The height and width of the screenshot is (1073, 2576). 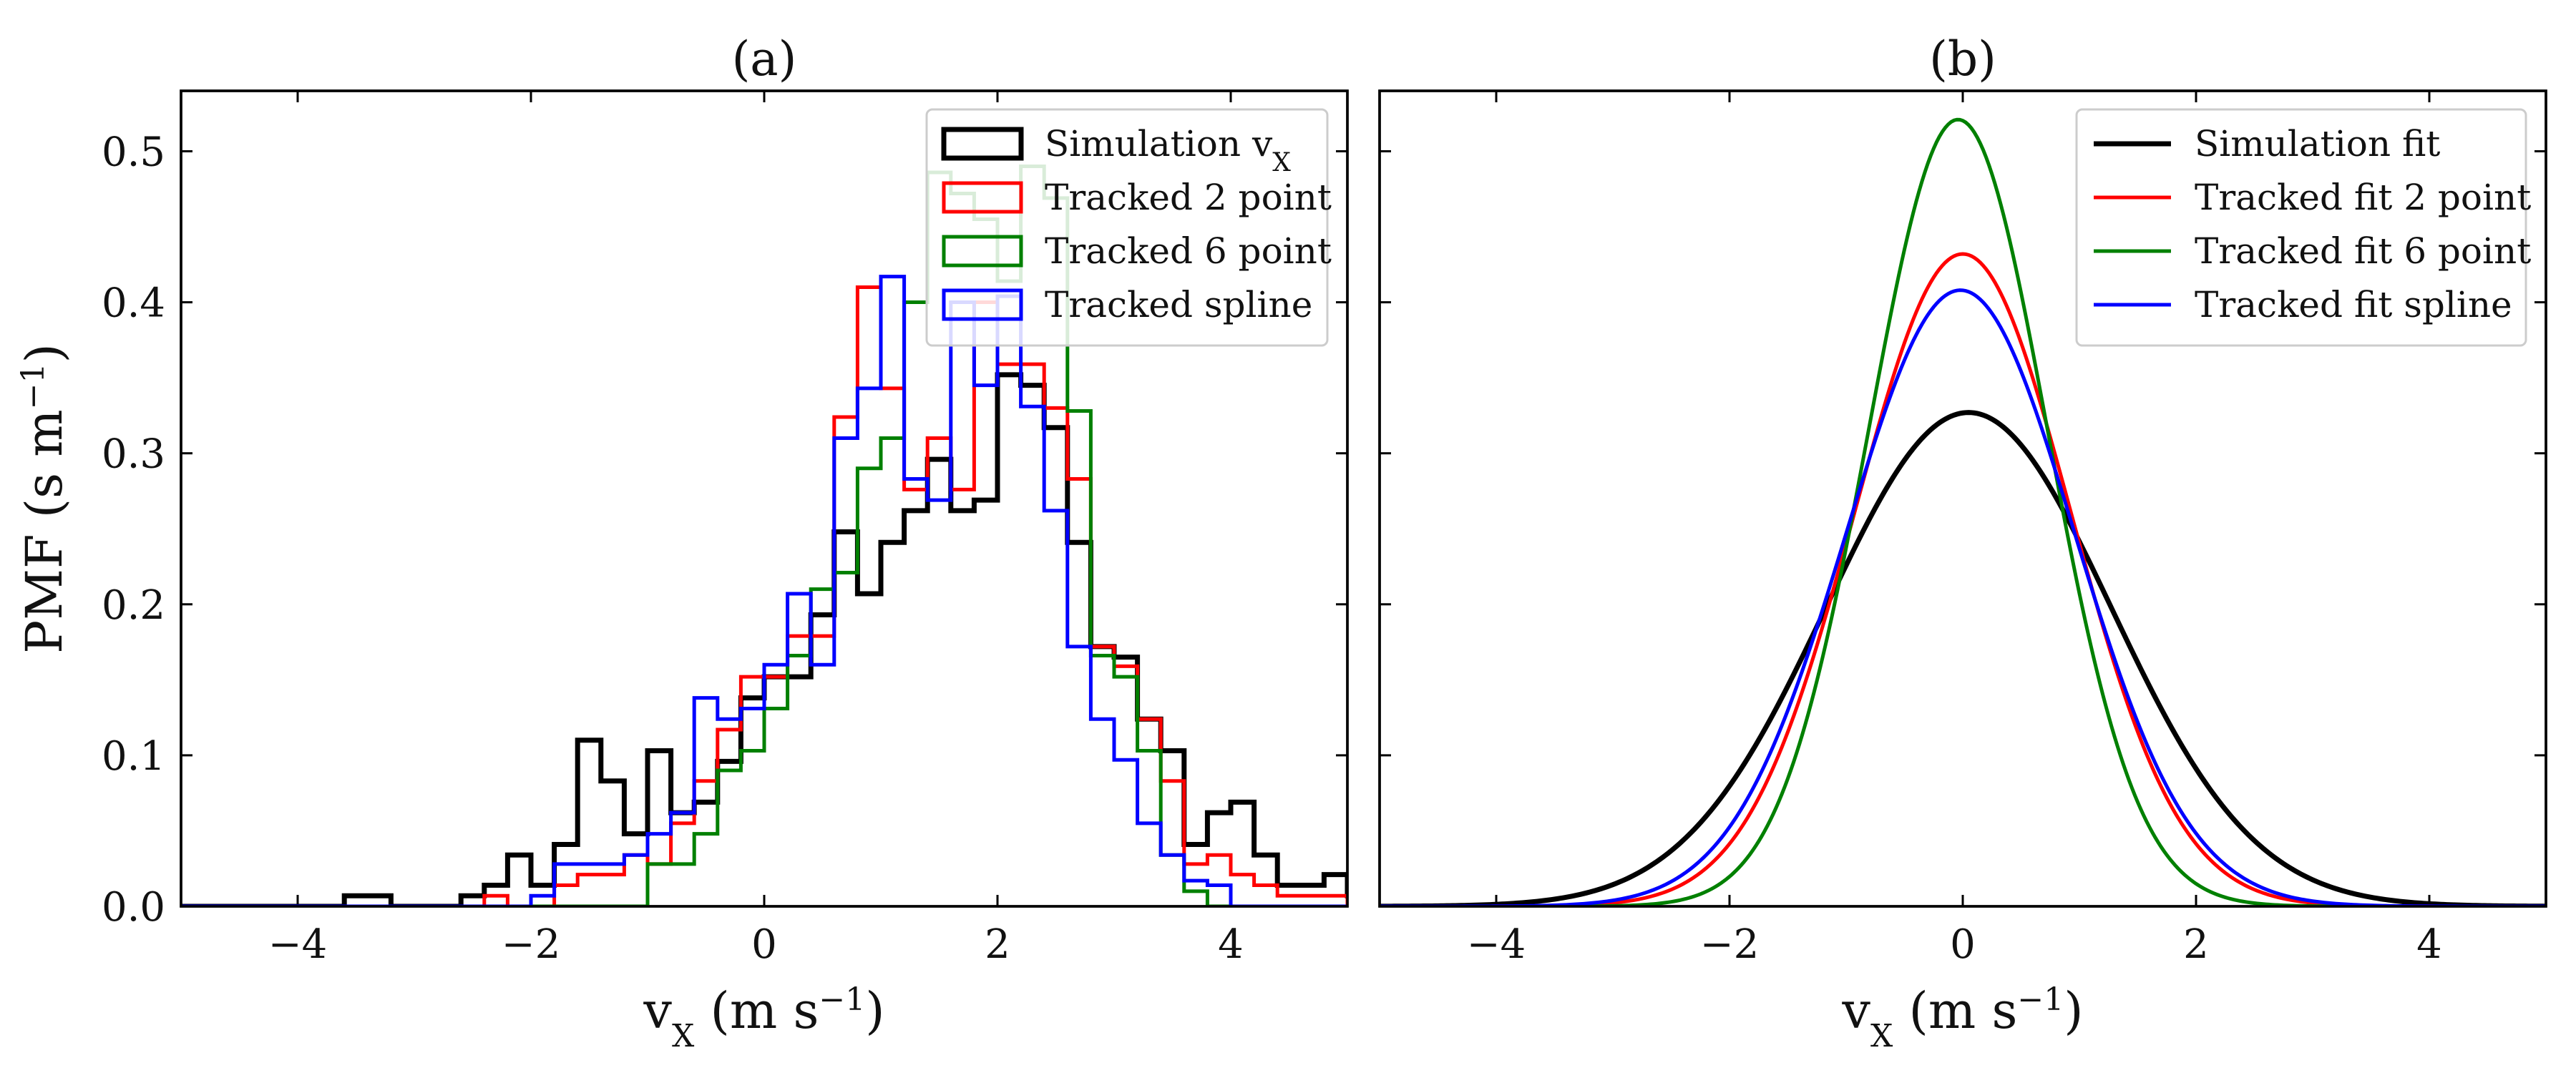 What do you see at coordinates (133, 152) in the screenshot?
I see `panel-a-y-tick-label: 0.5` at bounding box center [133, 152].